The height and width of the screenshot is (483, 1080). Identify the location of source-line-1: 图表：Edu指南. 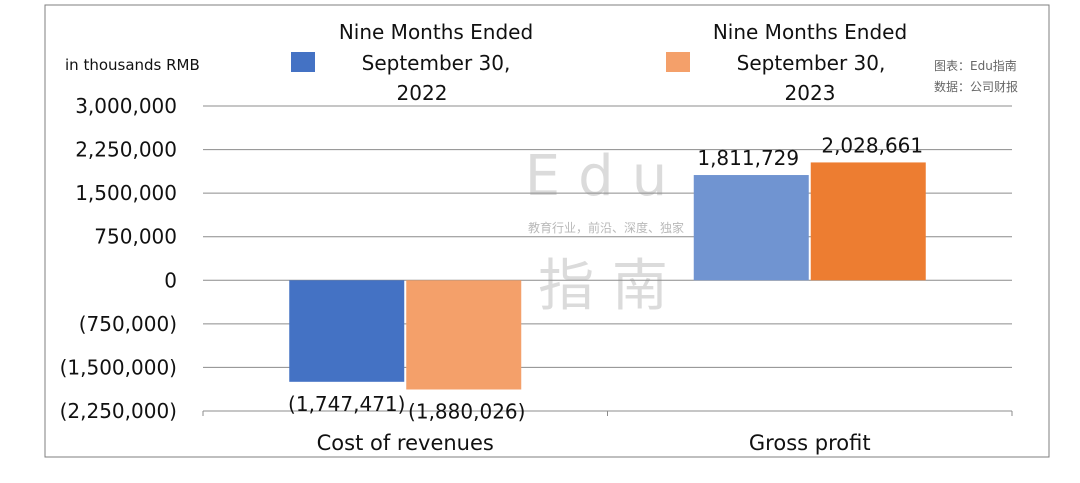
(975, 65).